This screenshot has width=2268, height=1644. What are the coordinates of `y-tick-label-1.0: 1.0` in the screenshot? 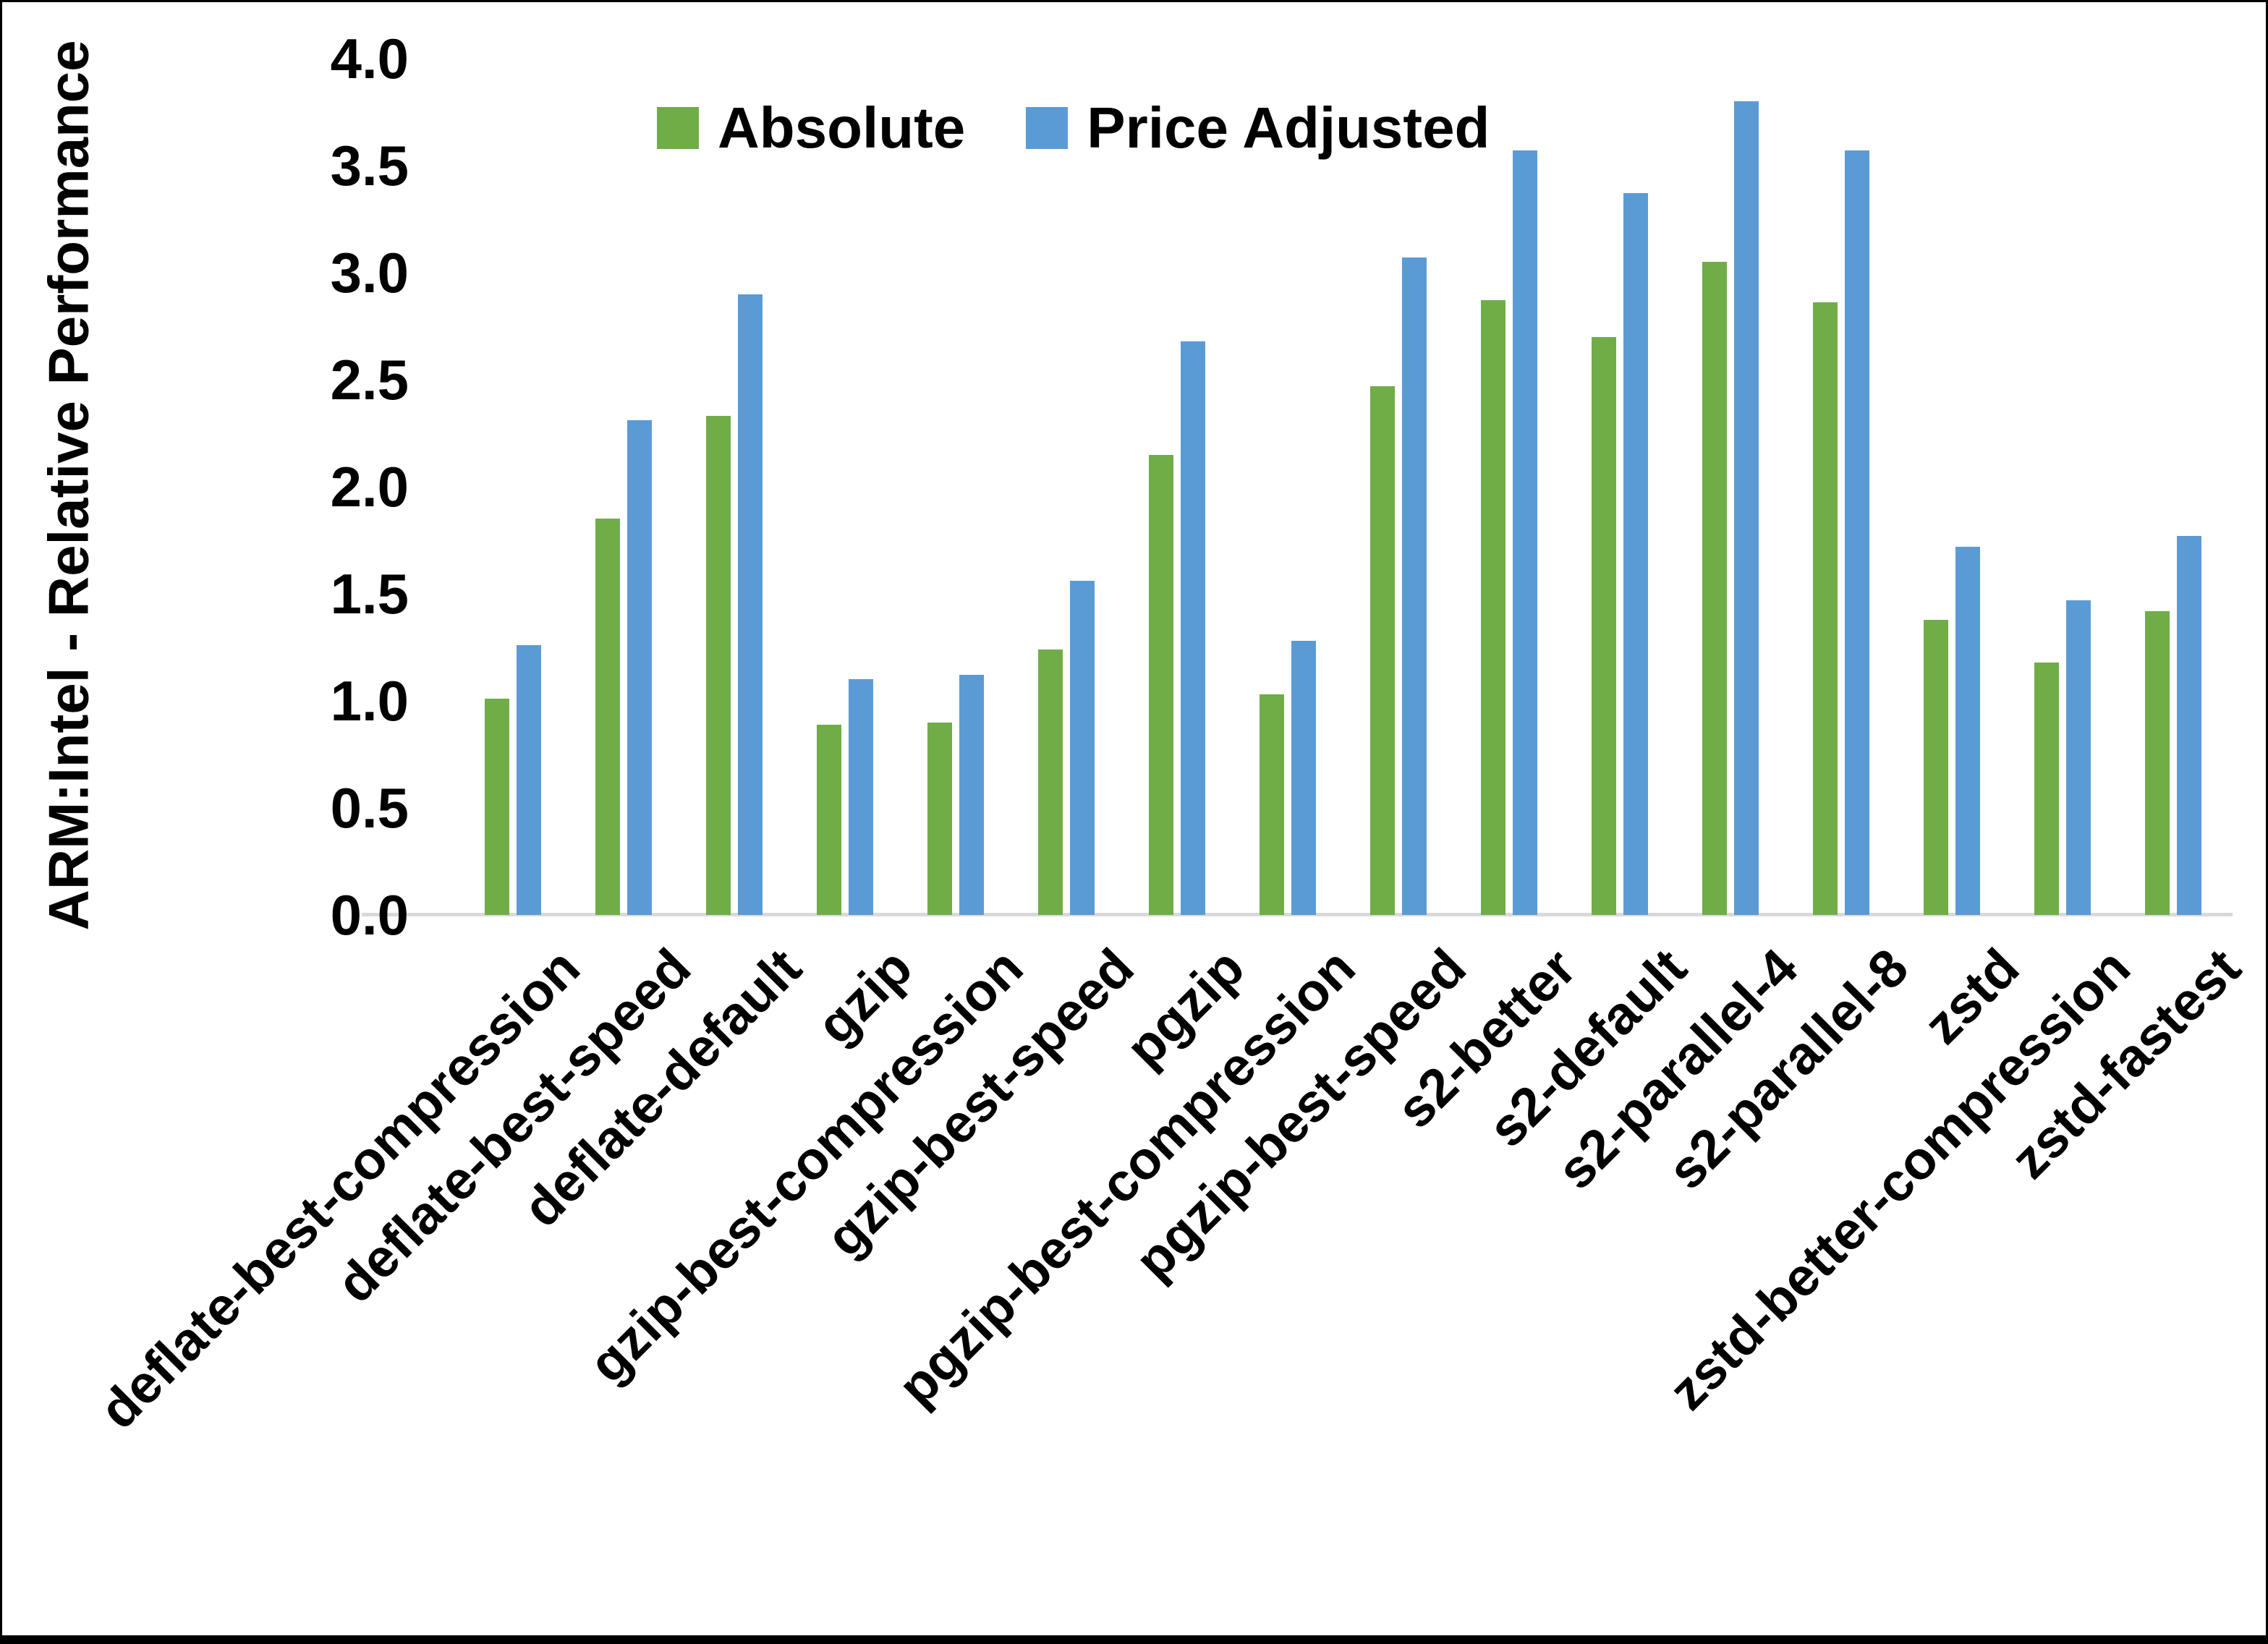 It's located at (369, 701).